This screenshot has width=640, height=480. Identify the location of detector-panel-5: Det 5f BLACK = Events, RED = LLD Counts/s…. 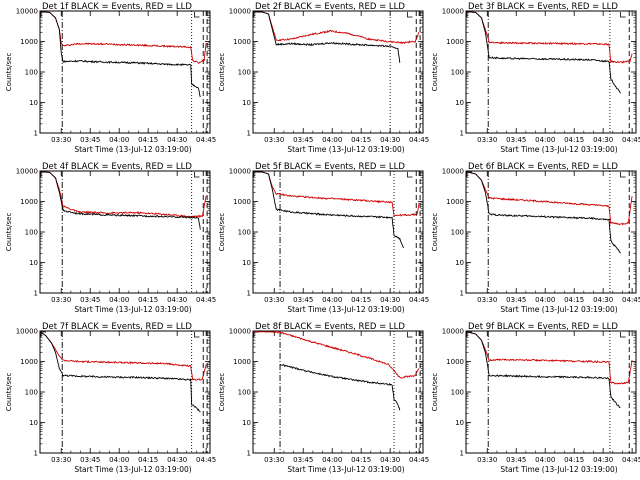
(323, 238).